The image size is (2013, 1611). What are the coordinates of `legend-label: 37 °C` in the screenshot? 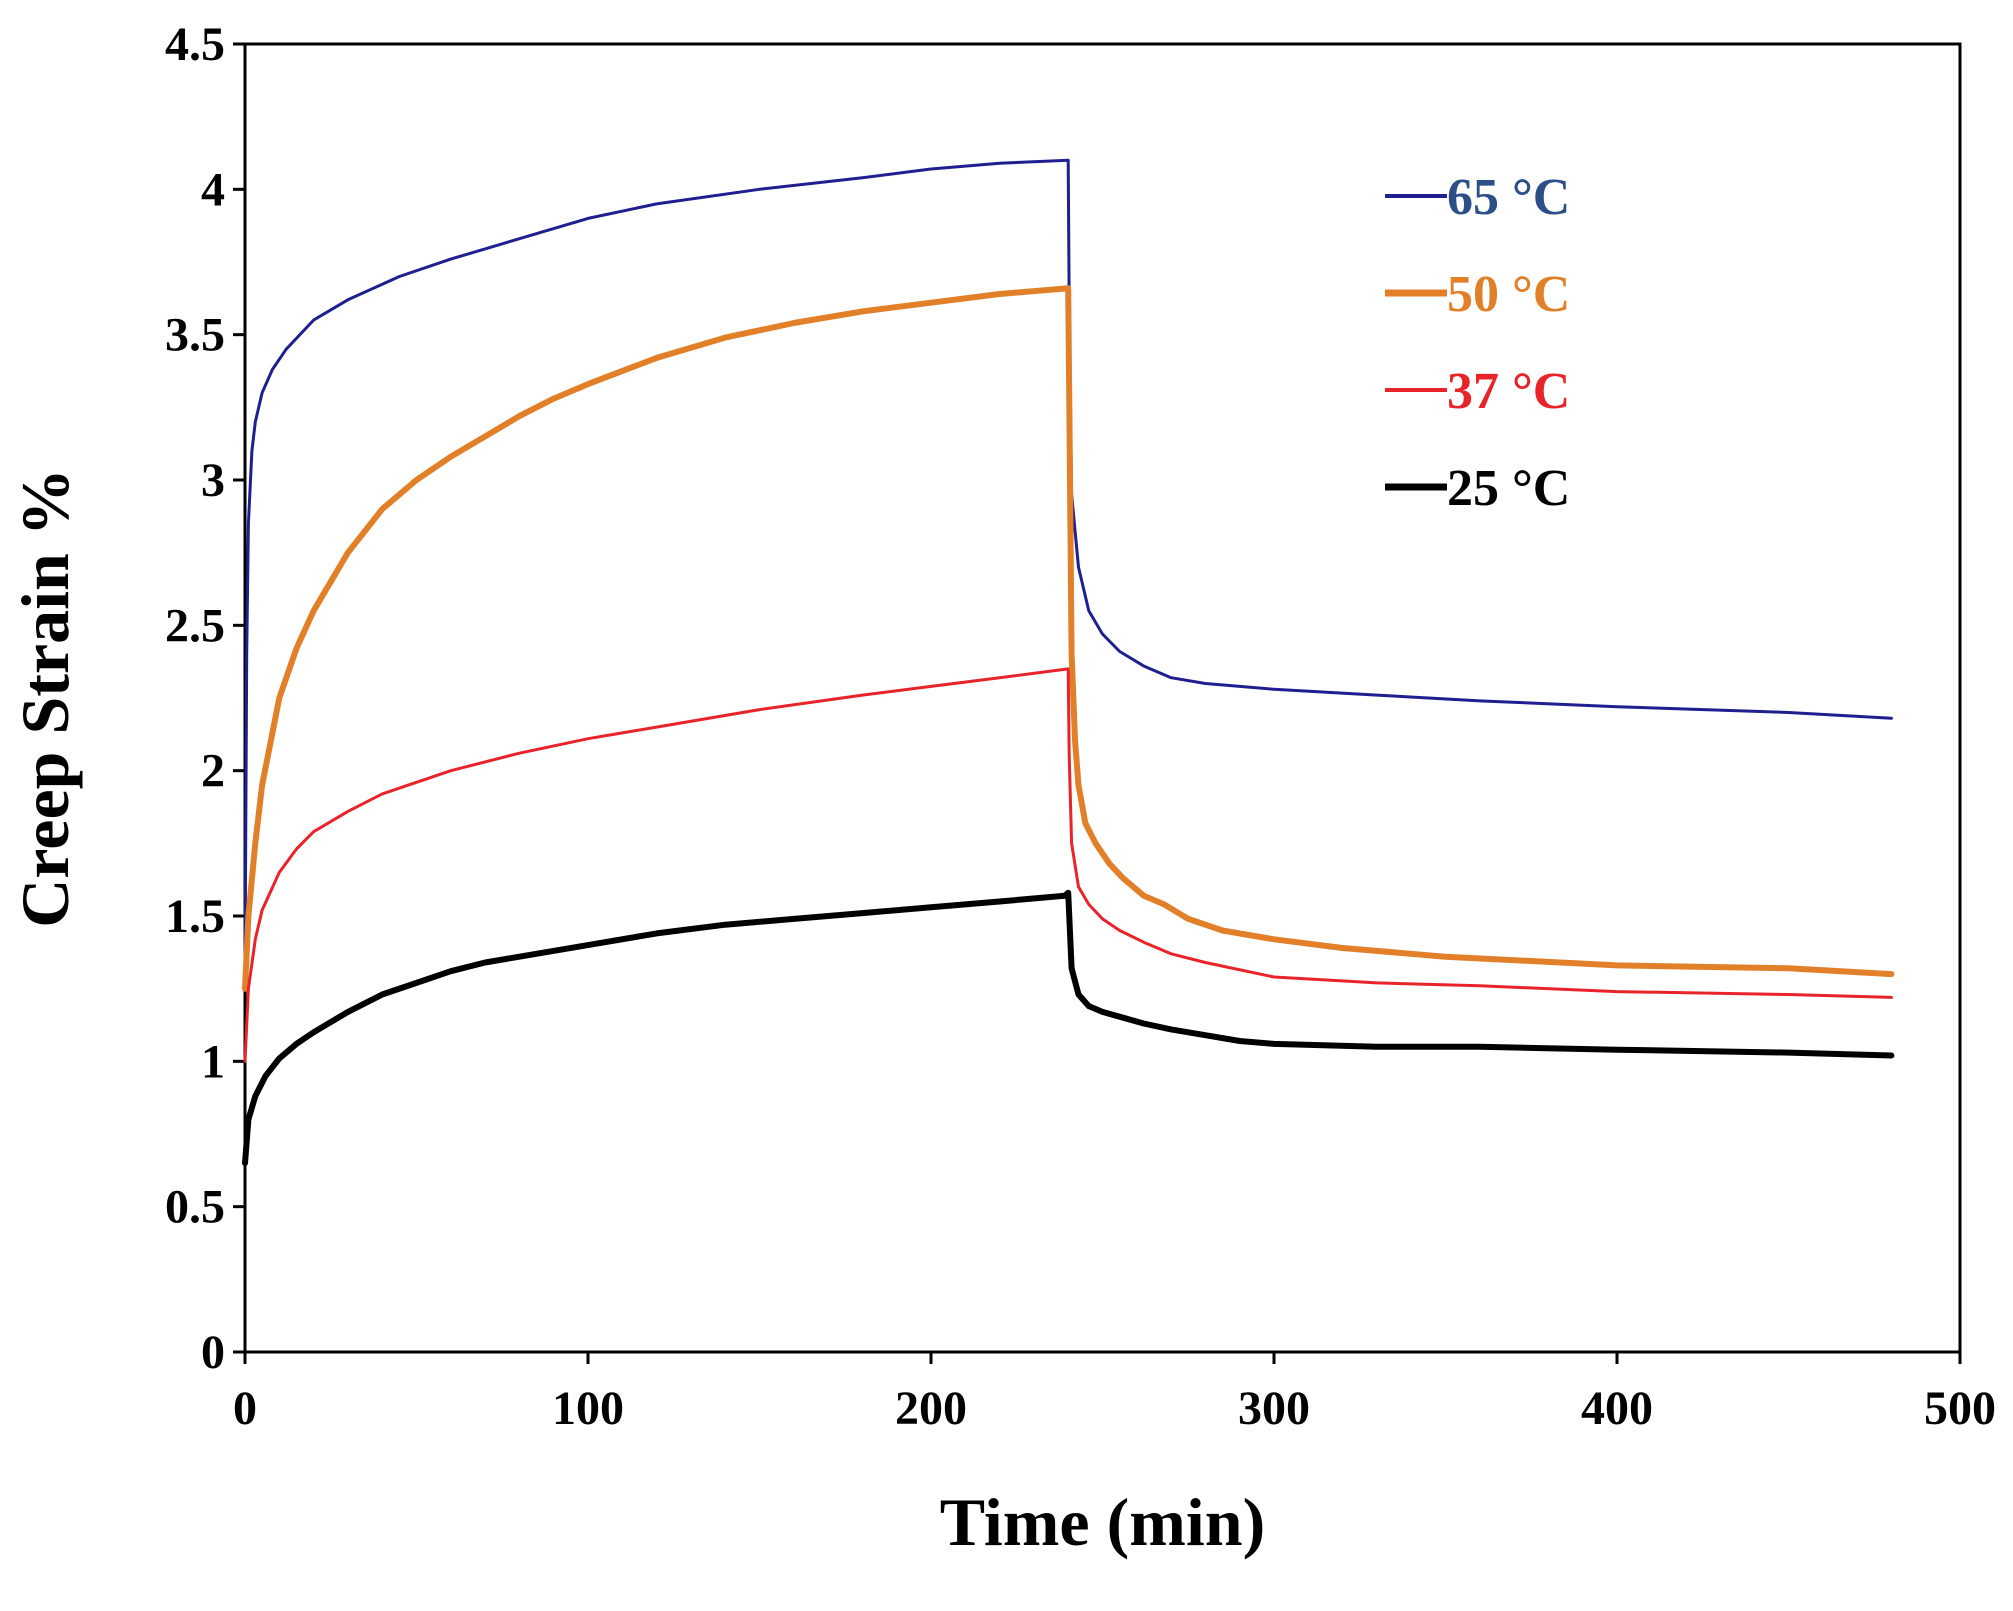 It's located at (1508, 391).